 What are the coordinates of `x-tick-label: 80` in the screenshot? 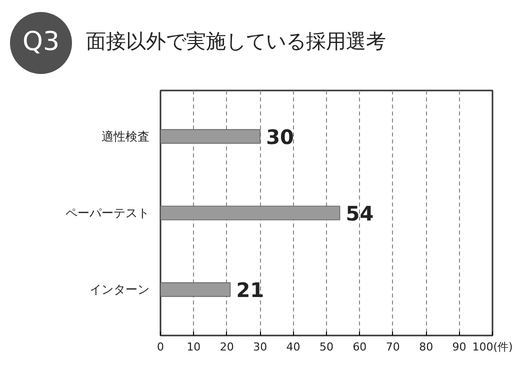 It's located at (426, 347).